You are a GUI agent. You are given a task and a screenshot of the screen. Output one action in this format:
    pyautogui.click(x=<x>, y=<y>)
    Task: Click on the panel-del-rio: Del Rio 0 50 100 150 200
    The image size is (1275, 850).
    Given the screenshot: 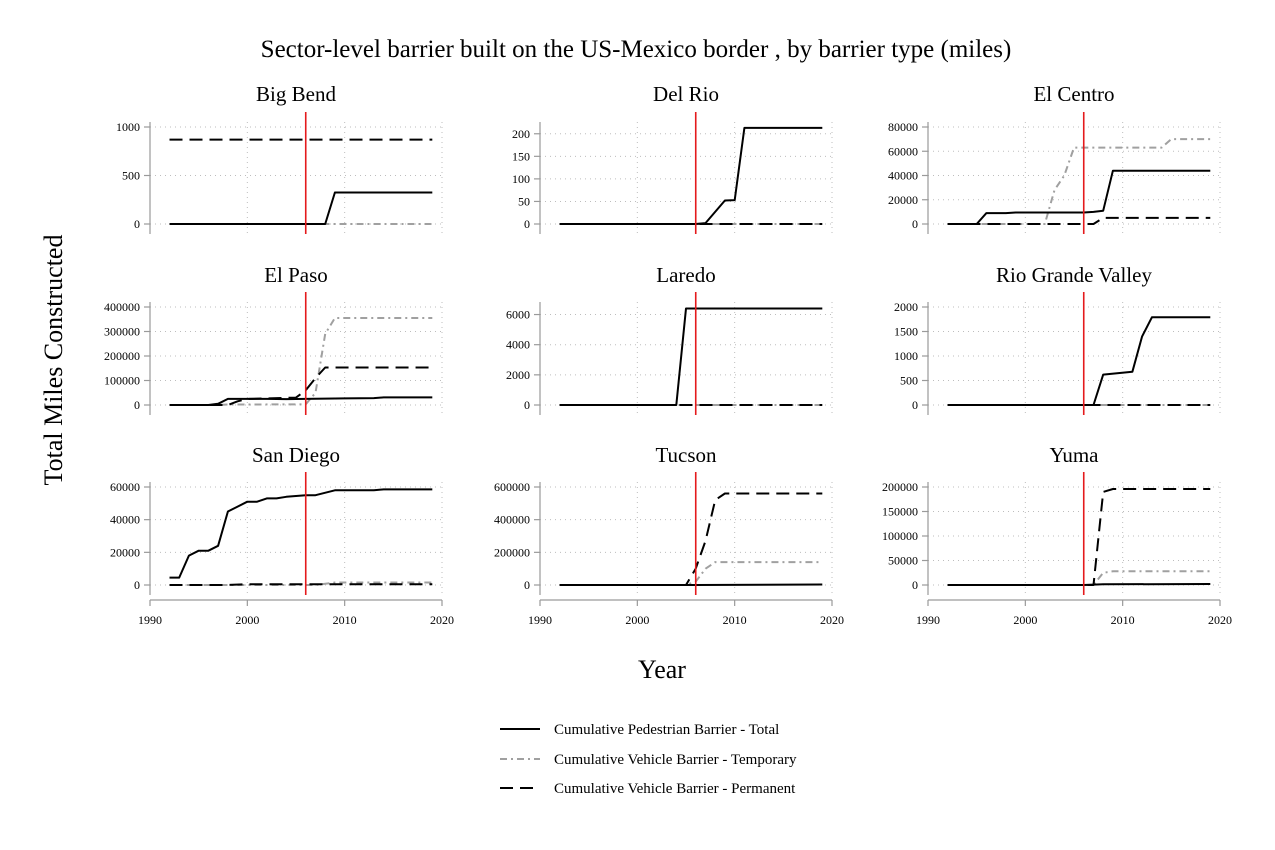 What is the action you would take?
    pyautogui.click(x=672, y=158)
    